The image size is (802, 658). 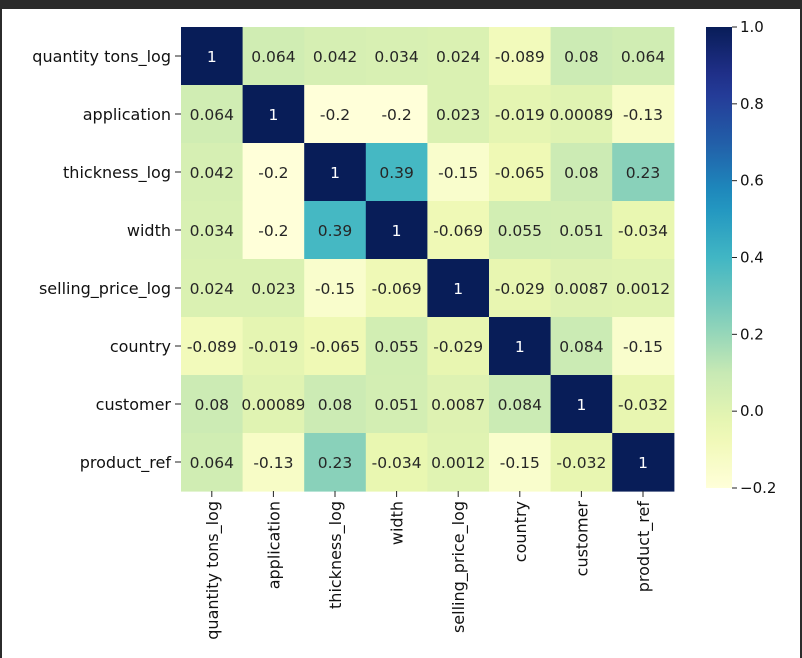 What do you see at coordinates (126, 463) in the screenshot?
I see `row-label: product_ref` at bounding box center [126, 463].